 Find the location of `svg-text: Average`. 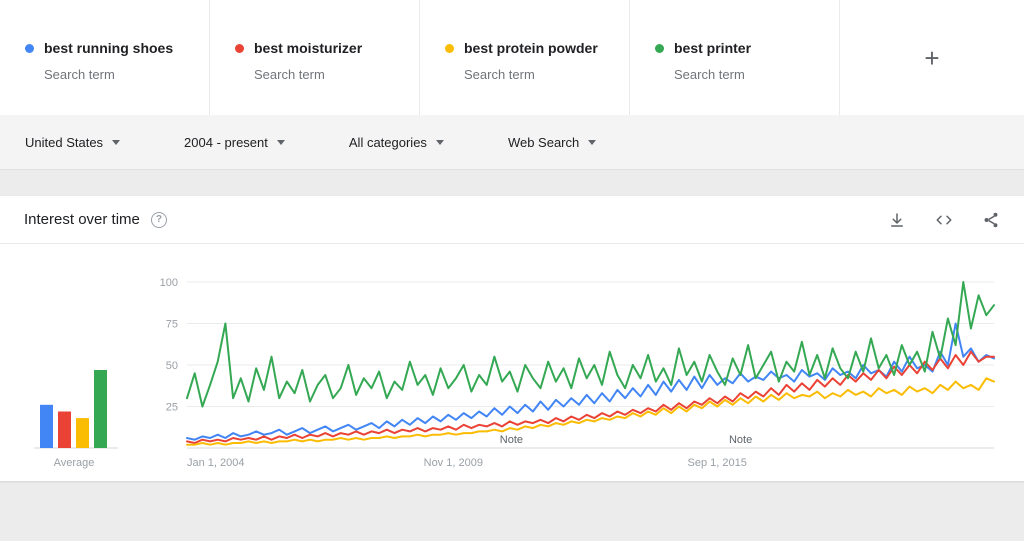

svg-text: Average is located at coordinates (74, 463).